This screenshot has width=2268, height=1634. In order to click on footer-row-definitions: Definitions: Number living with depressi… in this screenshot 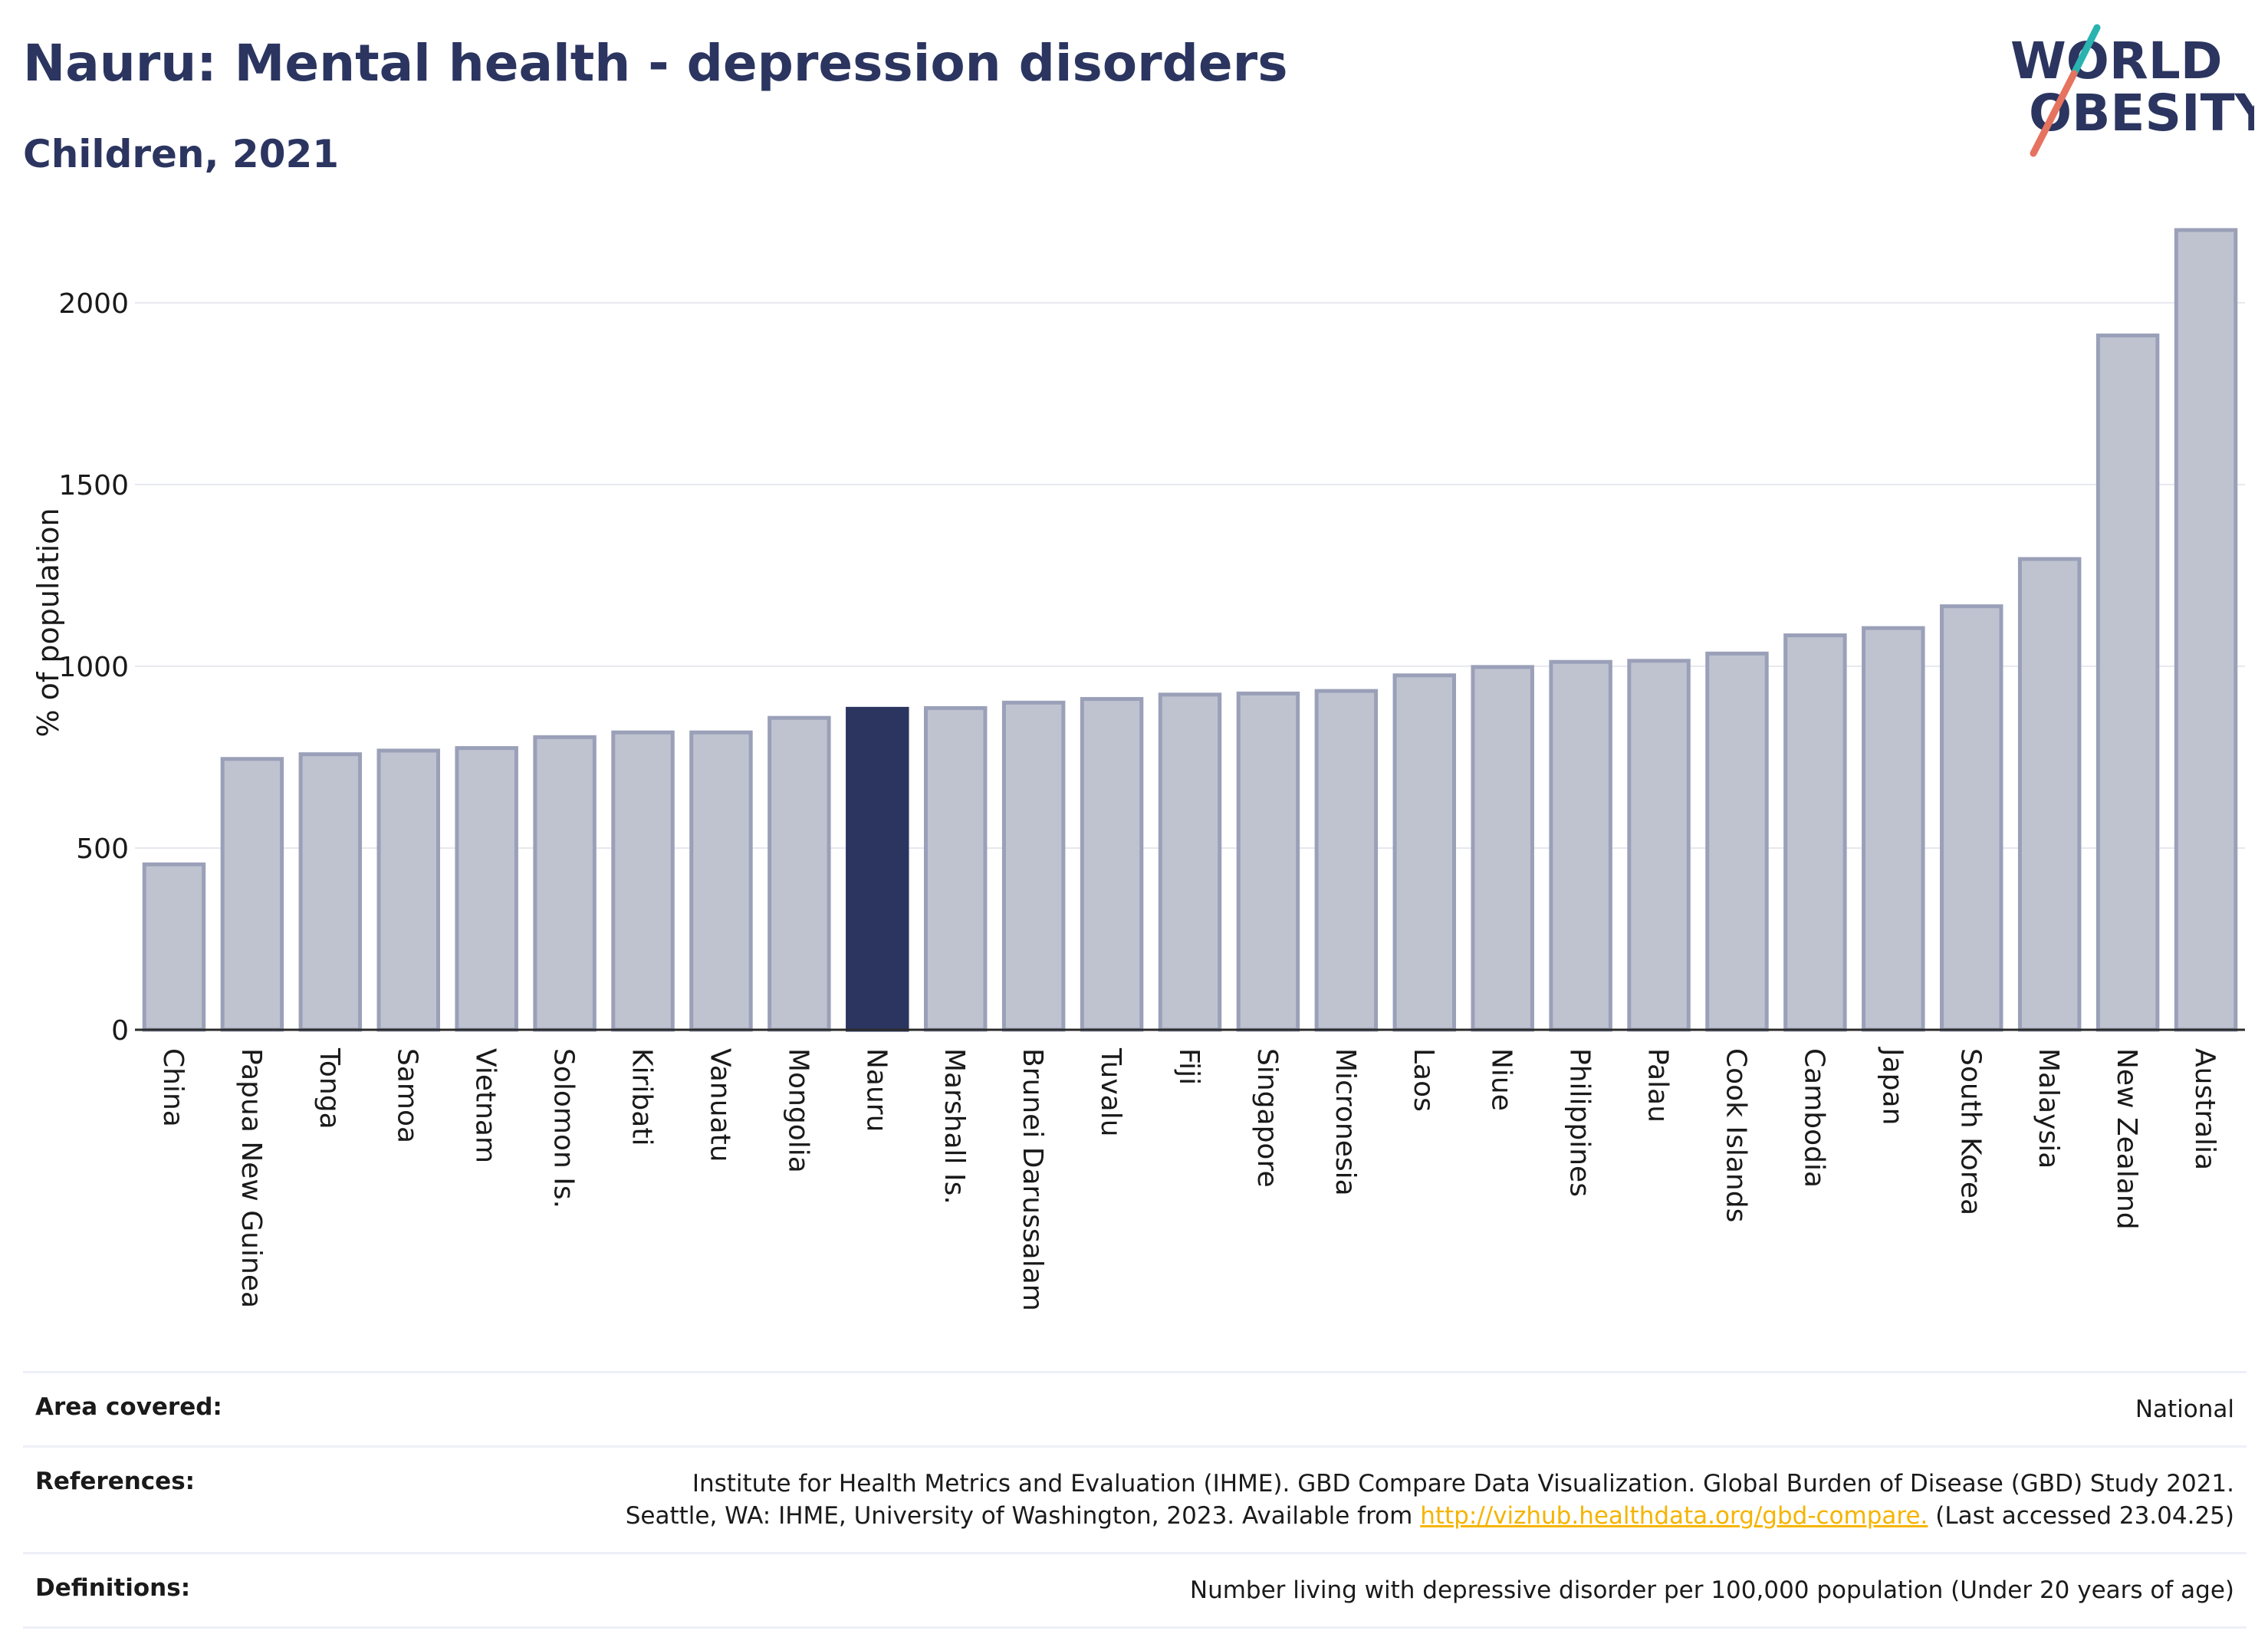, I will do `click(1135, 1590)`.